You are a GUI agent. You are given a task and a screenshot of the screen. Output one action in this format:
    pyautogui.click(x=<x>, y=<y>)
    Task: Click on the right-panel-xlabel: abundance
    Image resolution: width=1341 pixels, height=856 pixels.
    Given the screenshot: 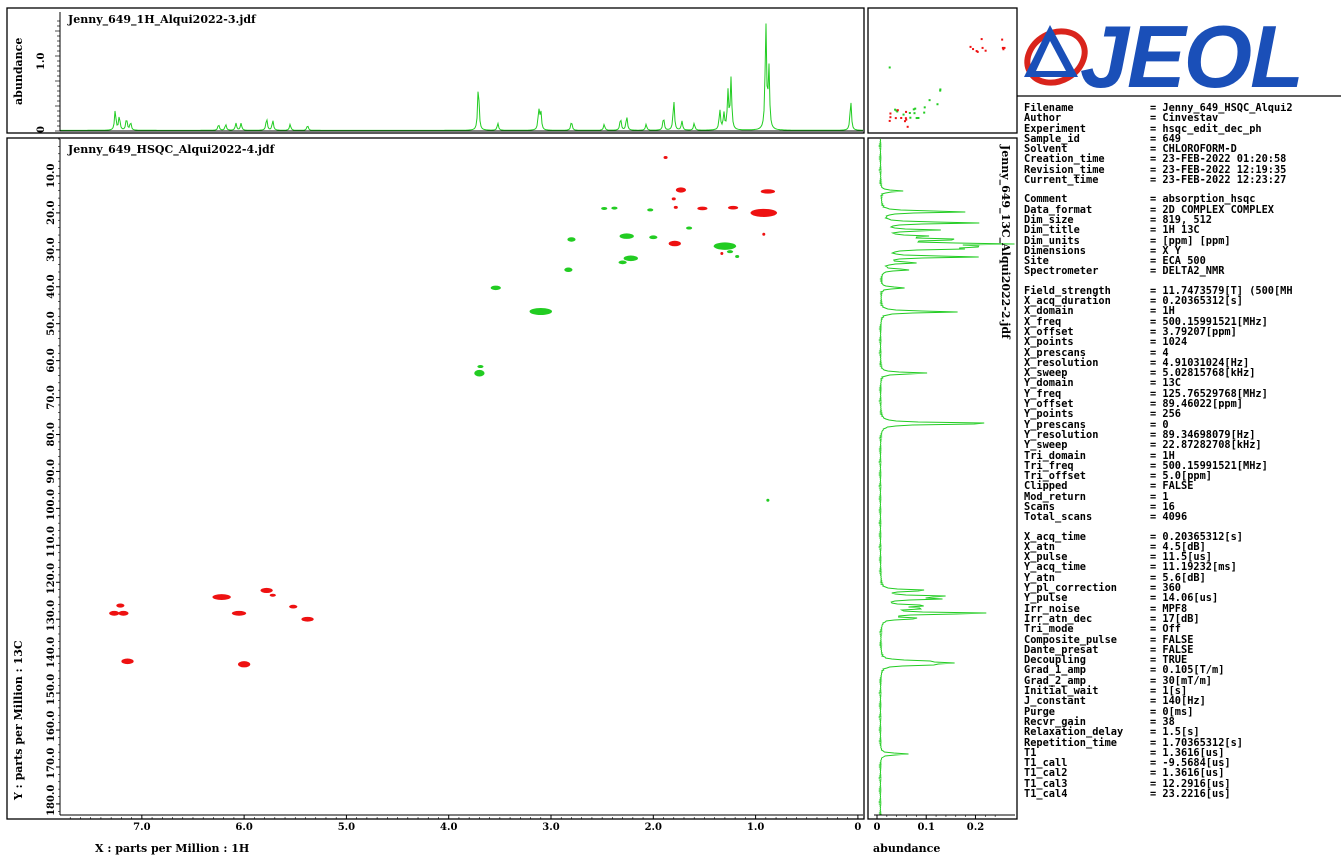 What is the action you would take?
    pyautogui.click(x=906, y=848)
    